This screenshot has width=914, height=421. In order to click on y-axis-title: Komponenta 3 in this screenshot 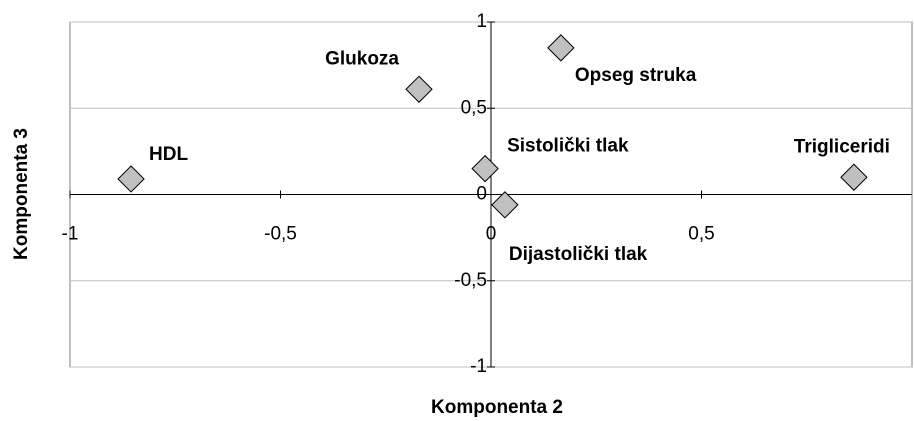, I will do `click(21, 194)`.